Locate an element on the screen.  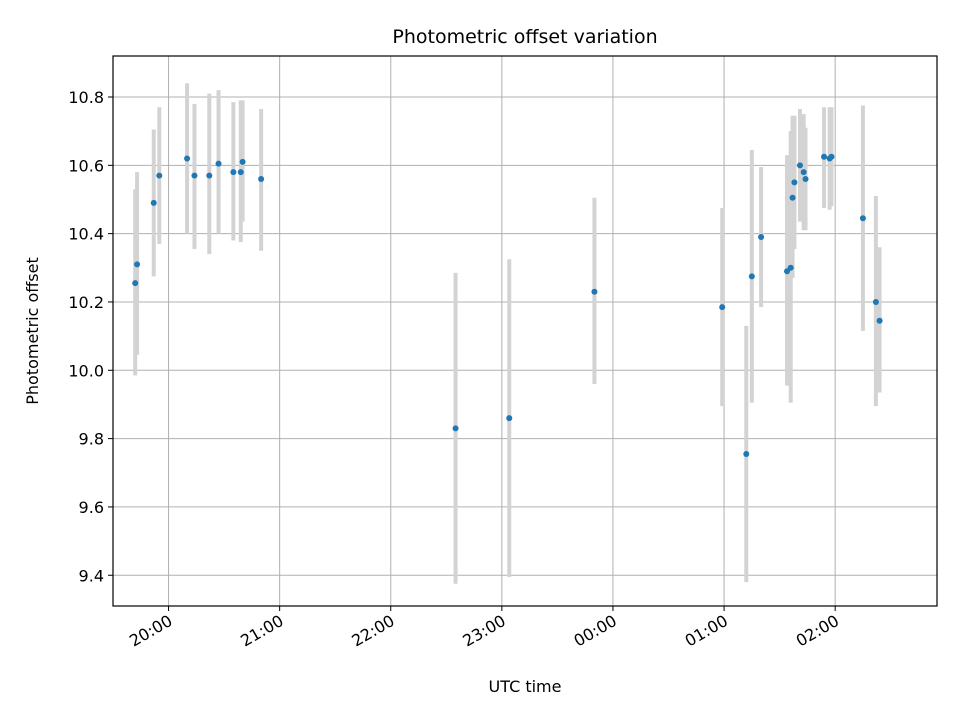
chart-title: Photometric offset variation is located at coordinates (524, 37).